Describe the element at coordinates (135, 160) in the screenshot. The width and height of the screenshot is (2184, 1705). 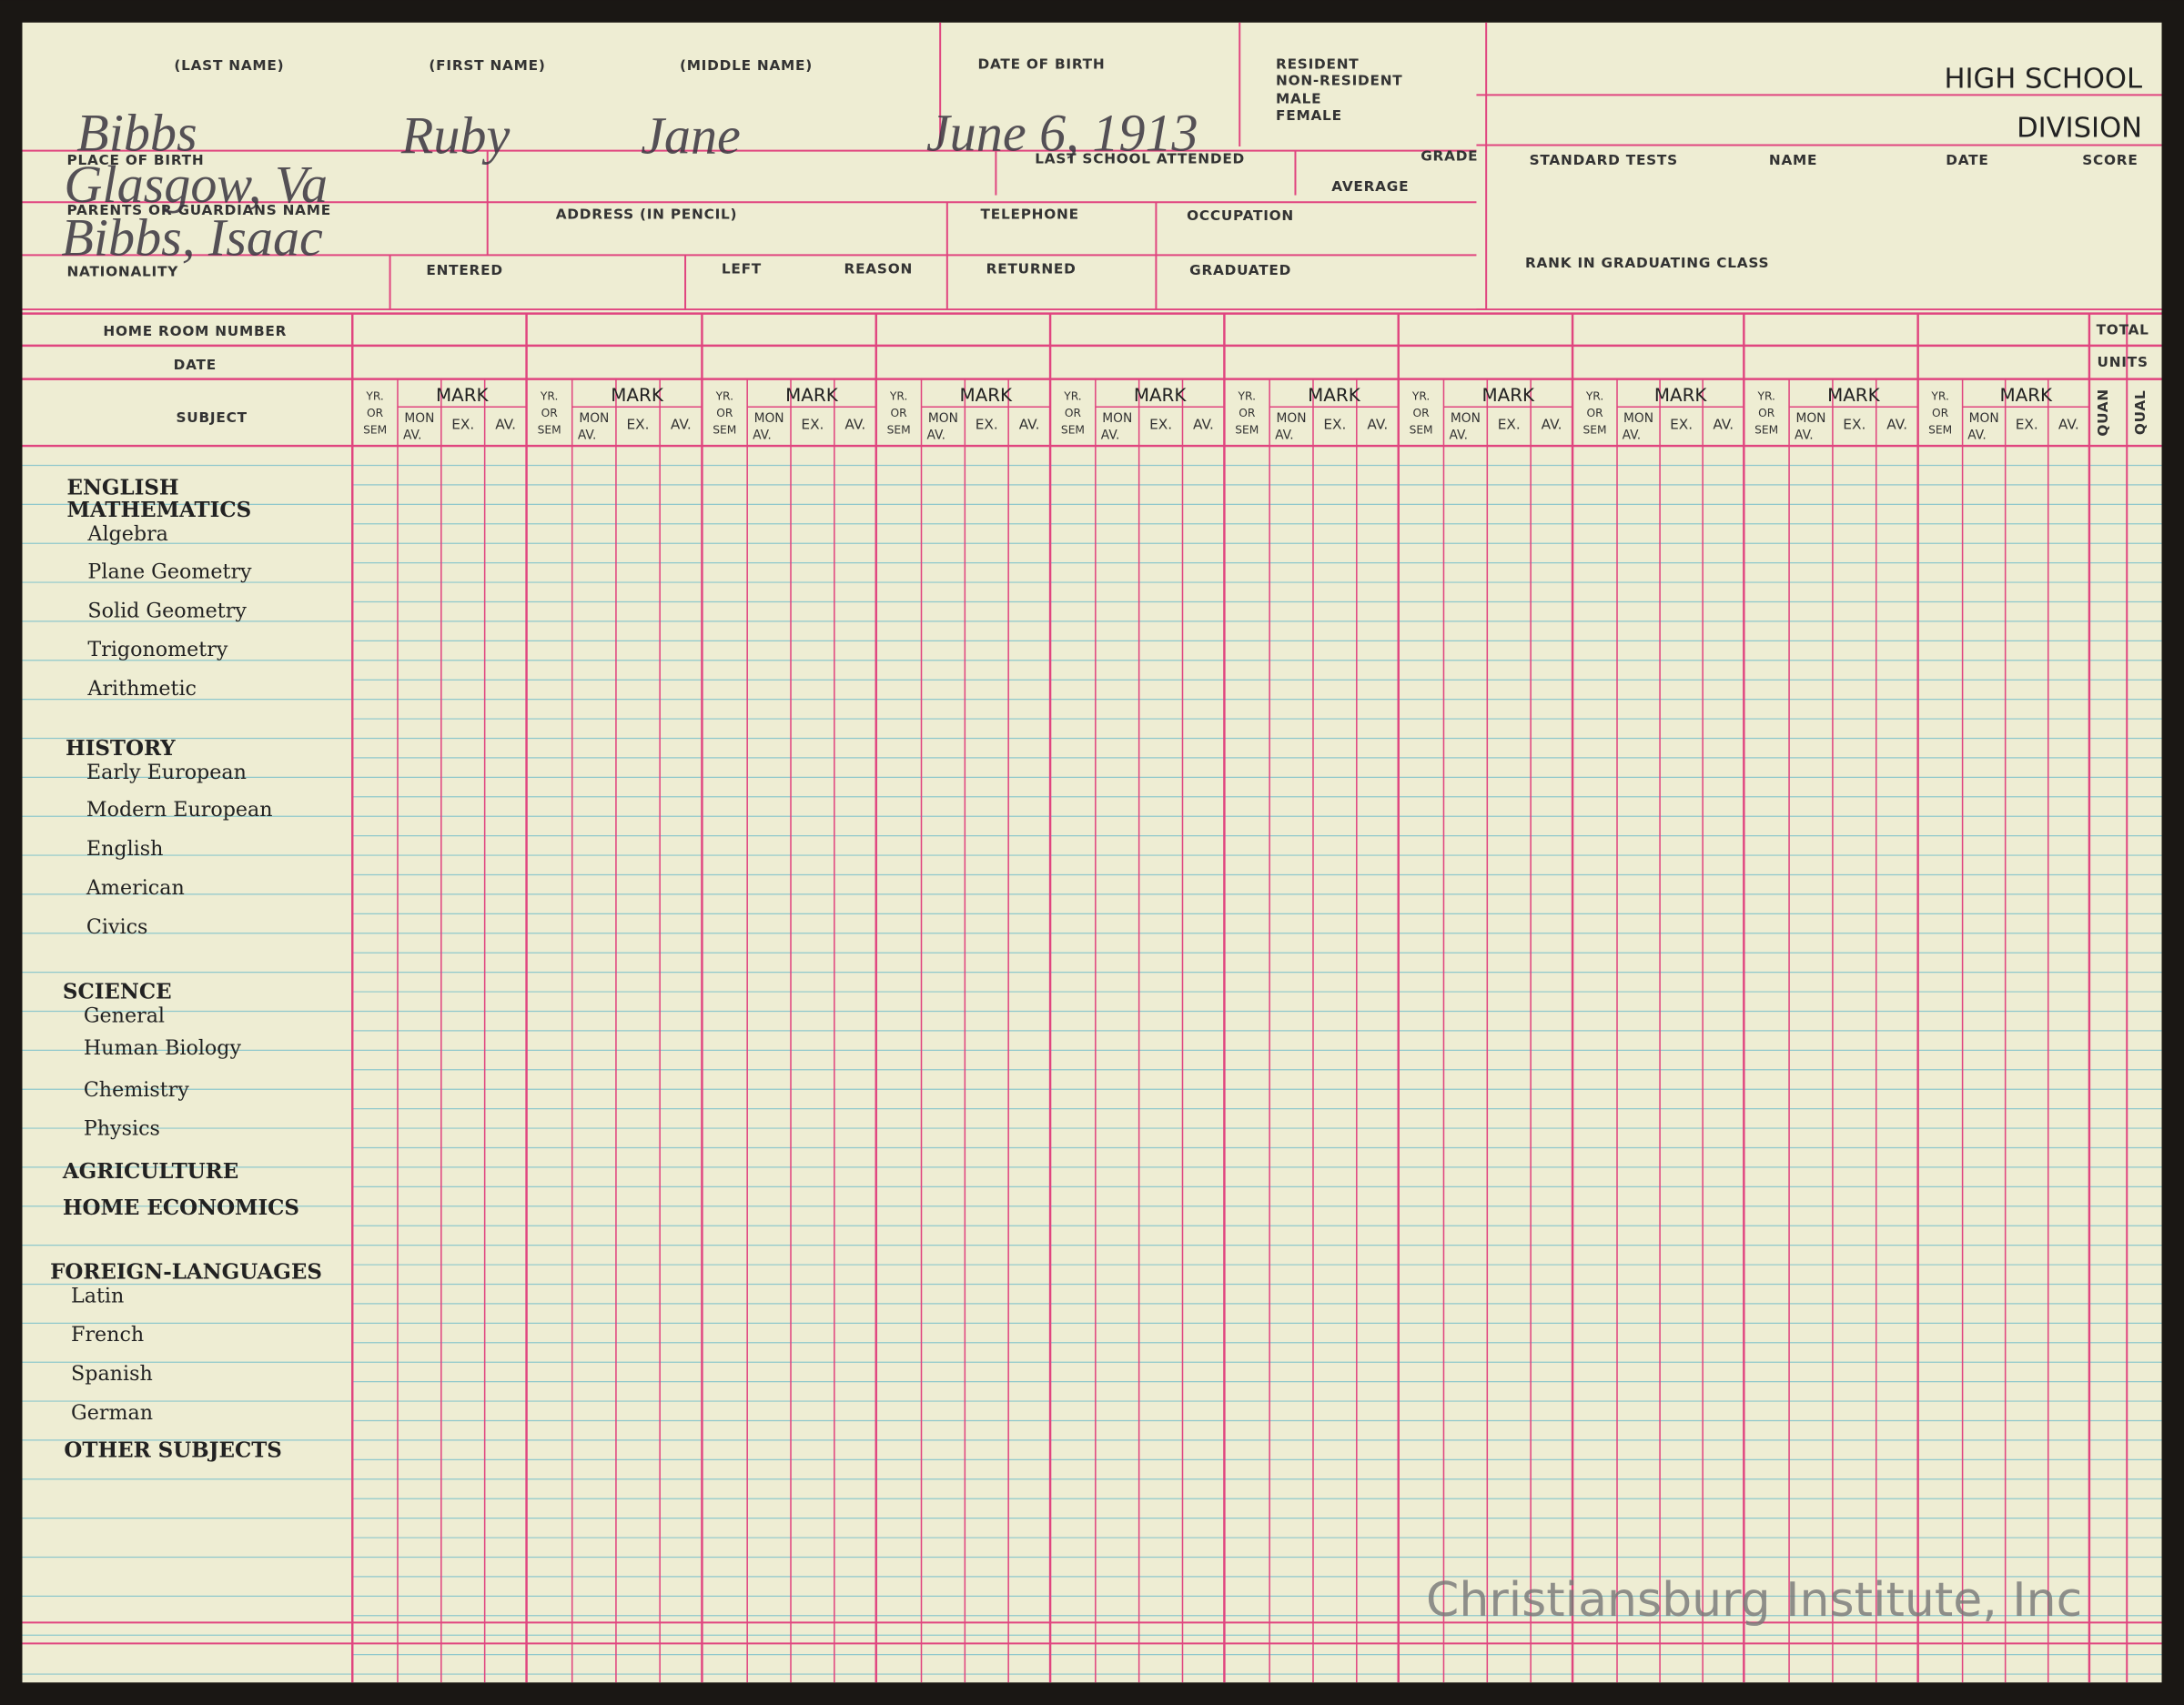
I see `field-label: PLACE OF BIRTH` at that location.